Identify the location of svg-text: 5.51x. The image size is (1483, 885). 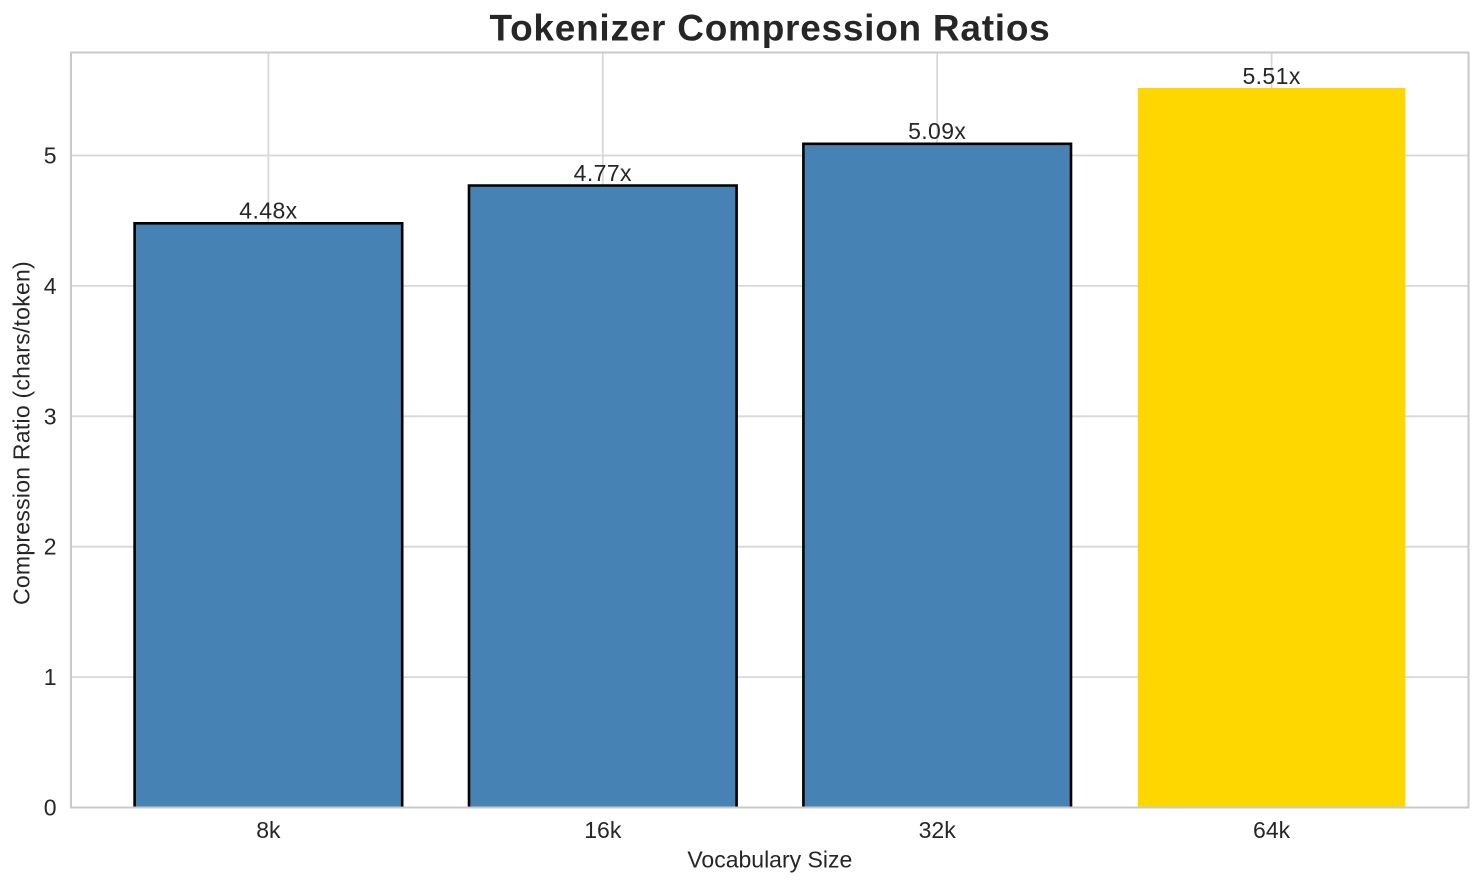
(1271, 76).